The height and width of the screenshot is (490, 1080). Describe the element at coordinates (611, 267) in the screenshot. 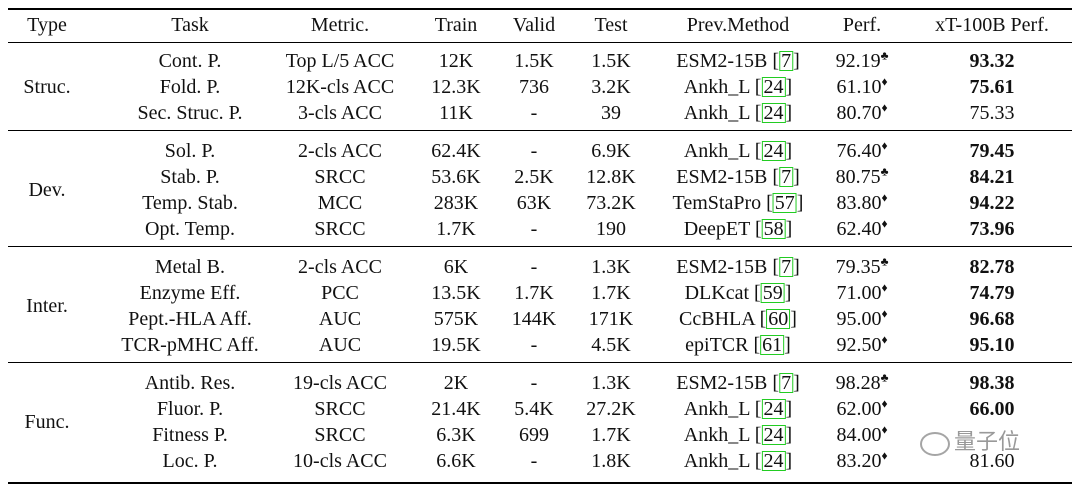

I see `test-cell: 1.3K` at that location.